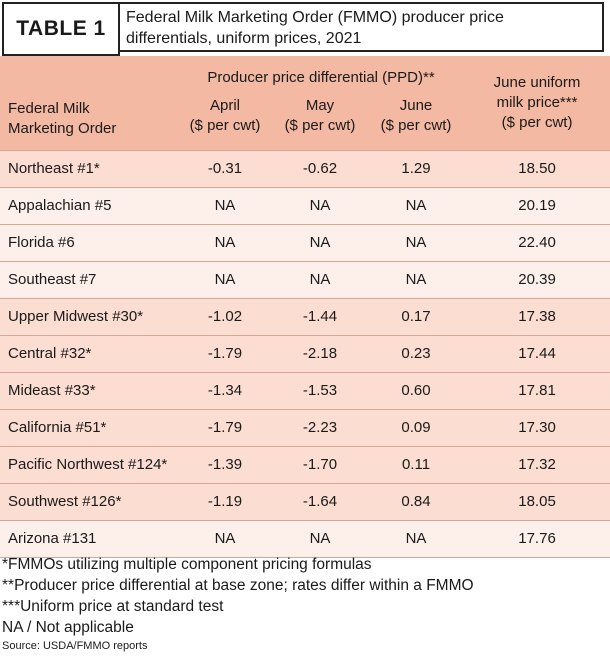 The height and width of the screenshot is (659, 610). I want to click on cell: 0.60, so click(416, 390).